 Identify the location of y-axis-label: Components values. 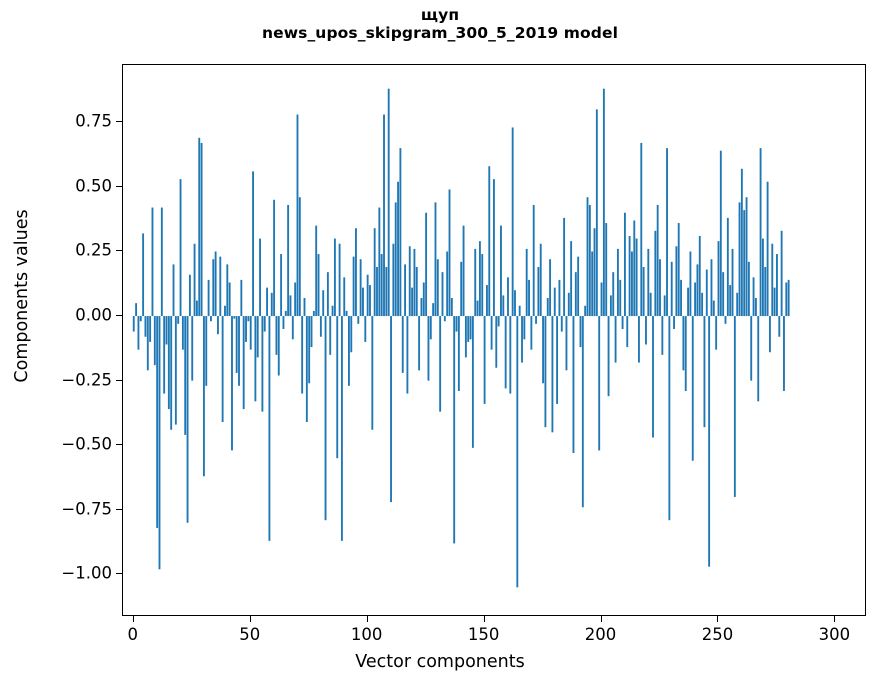
(22, 296).